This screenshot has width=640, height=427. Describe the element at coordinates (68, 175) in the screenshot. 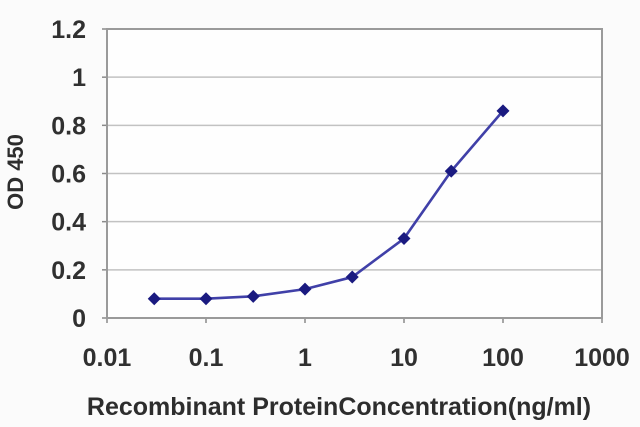

I see `y-tick-label: 0.6` at that location.